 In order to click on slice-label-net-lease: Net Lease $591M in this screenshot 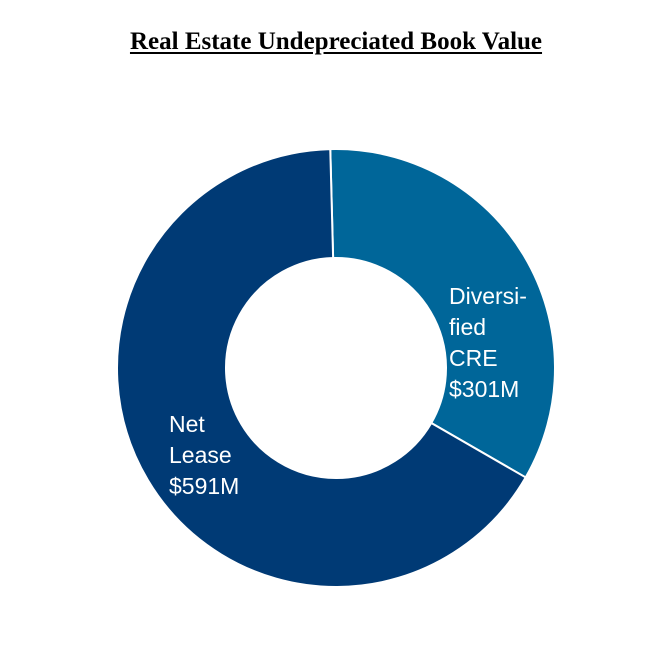, I will do `click(204, 455)`.